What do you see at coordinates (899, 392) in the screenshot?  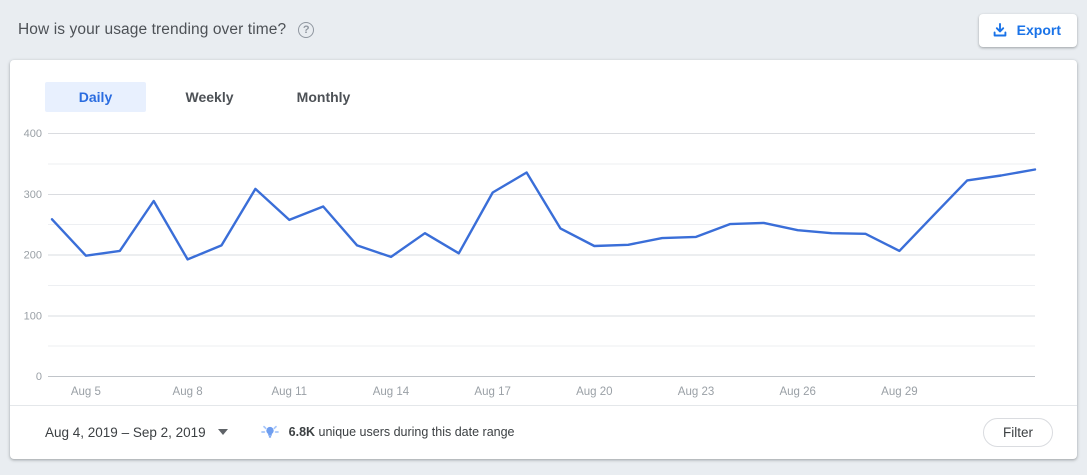 I see `x-axis-tick-label: Aug 29` at bounding box center [899, 392].